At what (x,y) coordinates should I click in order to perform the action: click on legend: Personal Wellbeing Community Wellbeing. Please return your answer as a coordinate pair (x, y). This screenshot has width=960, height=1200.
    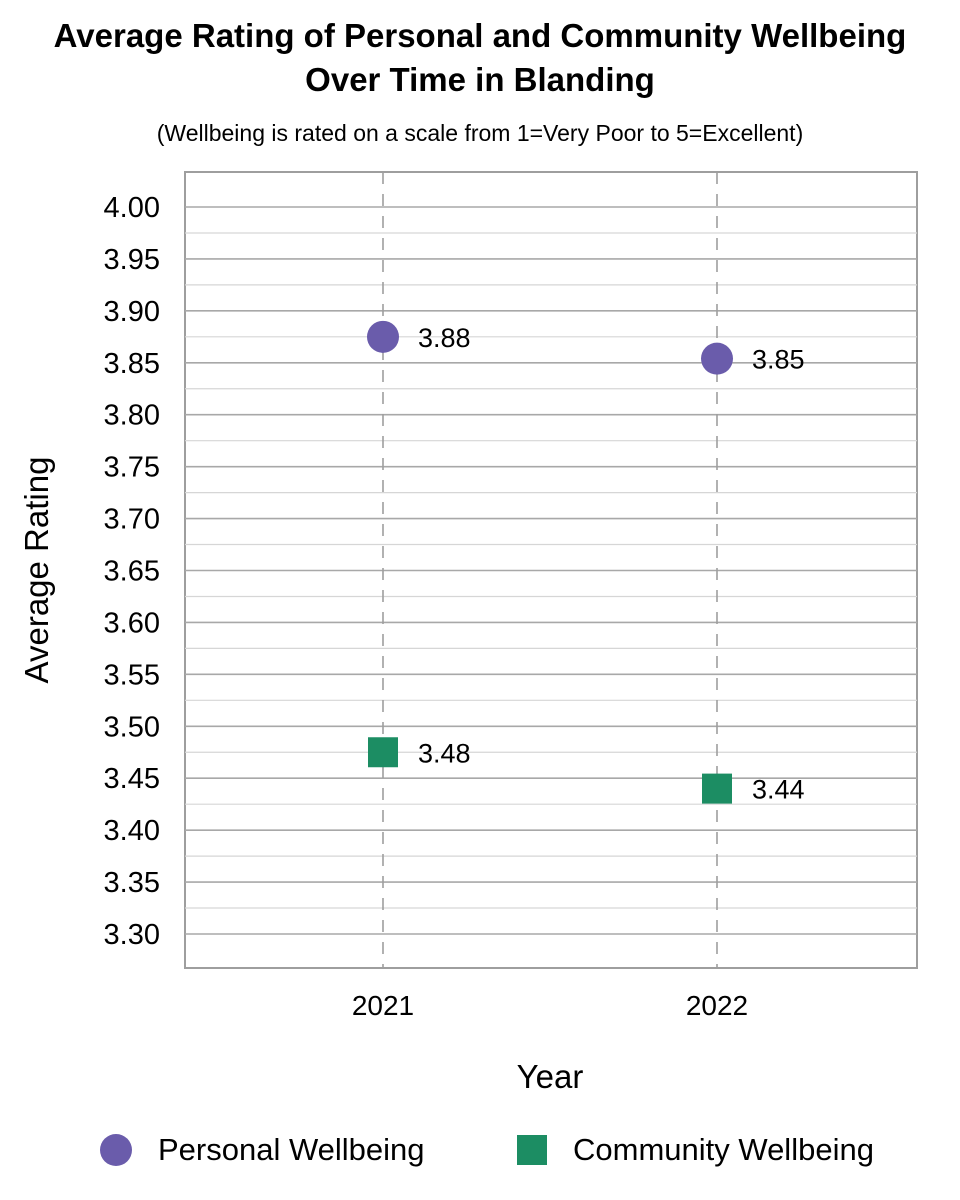
    Looking at the image, I should click on (480, 1151).